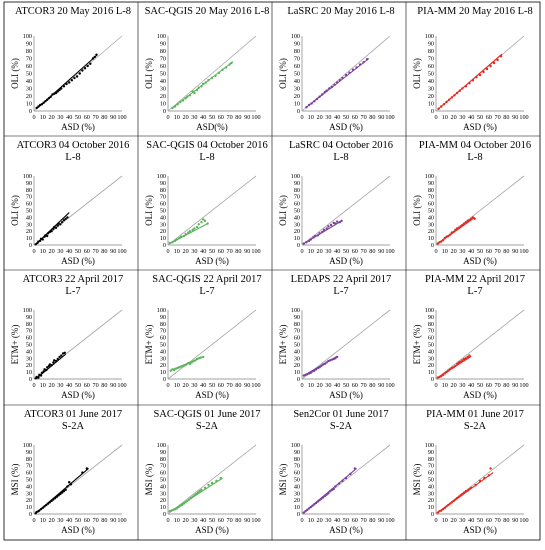 The image size is (545, 550). I want to click on y-tick-label: 70, so click(29, 331).